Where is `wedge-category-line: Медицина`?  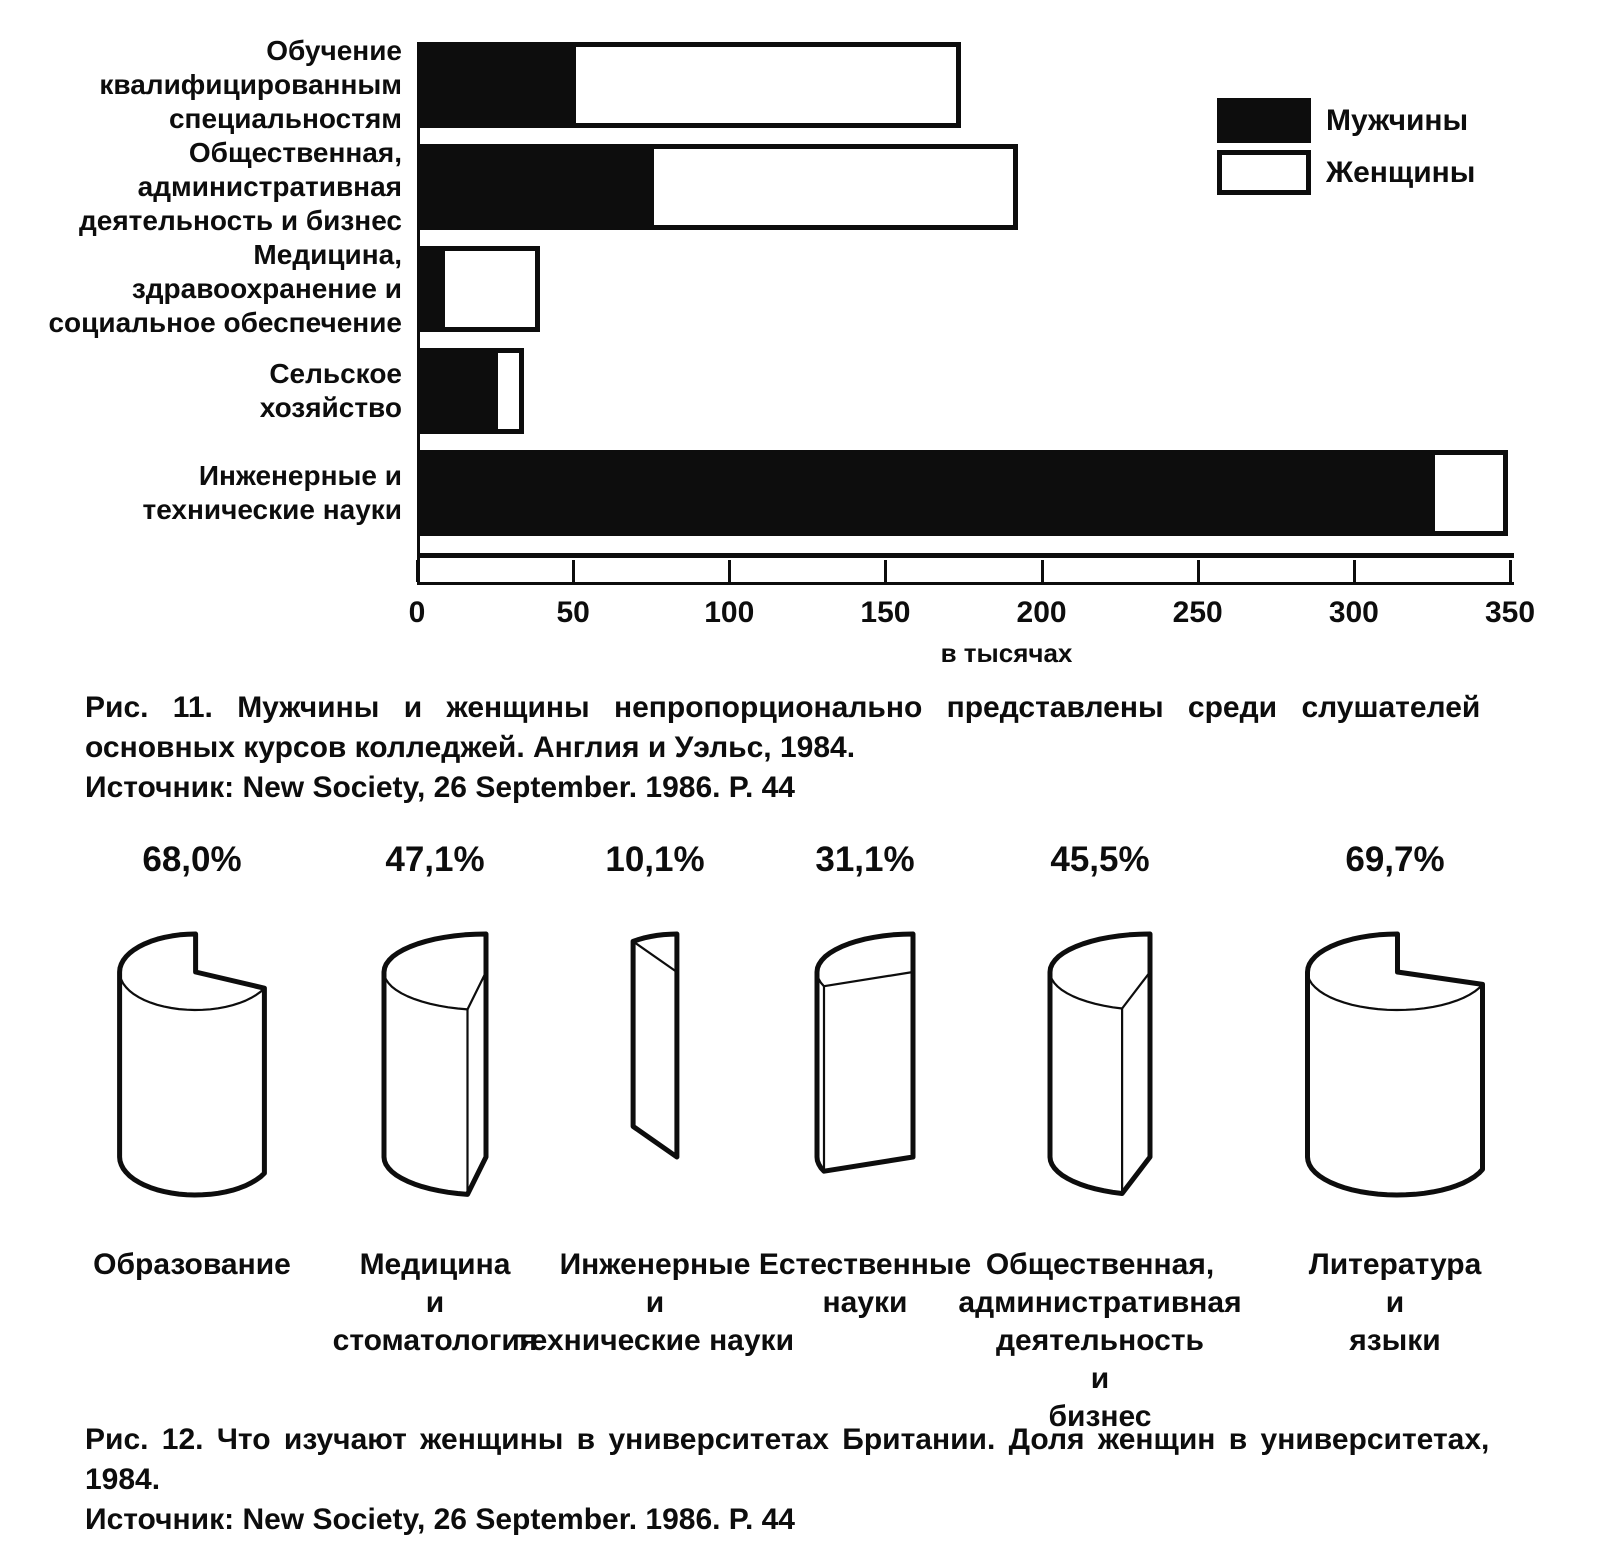 wedge-category-line: Медицина is located at coordinates (435, 1264).